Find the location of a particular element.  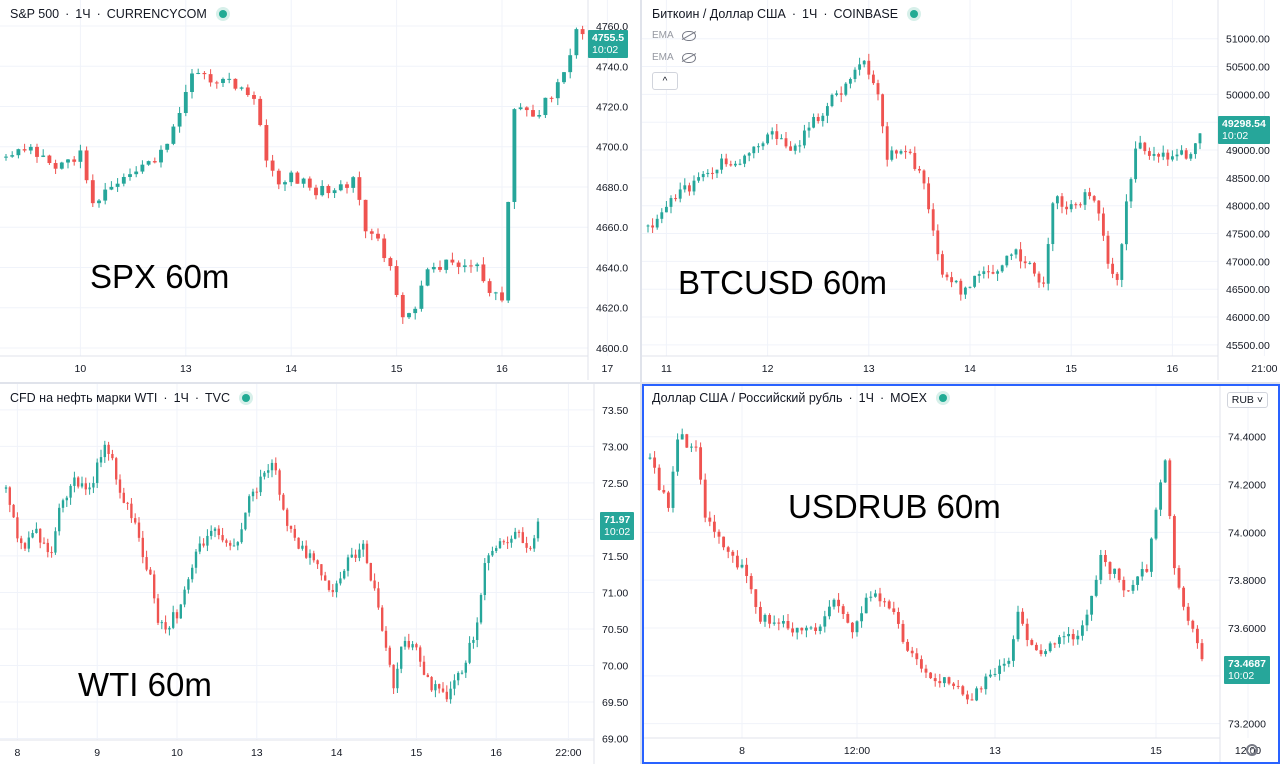

x-tick-label: 12:00 is located at coordinates (857, 751).